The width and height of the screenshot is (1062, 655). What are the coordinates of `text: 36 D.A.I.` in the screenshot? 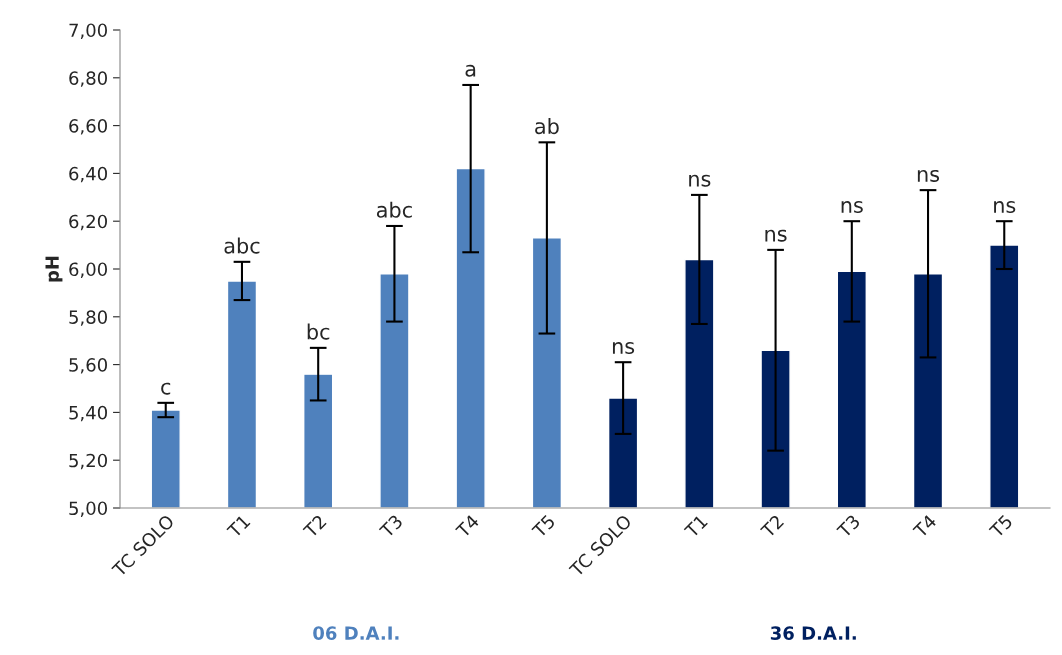 It's located at (813, 633).